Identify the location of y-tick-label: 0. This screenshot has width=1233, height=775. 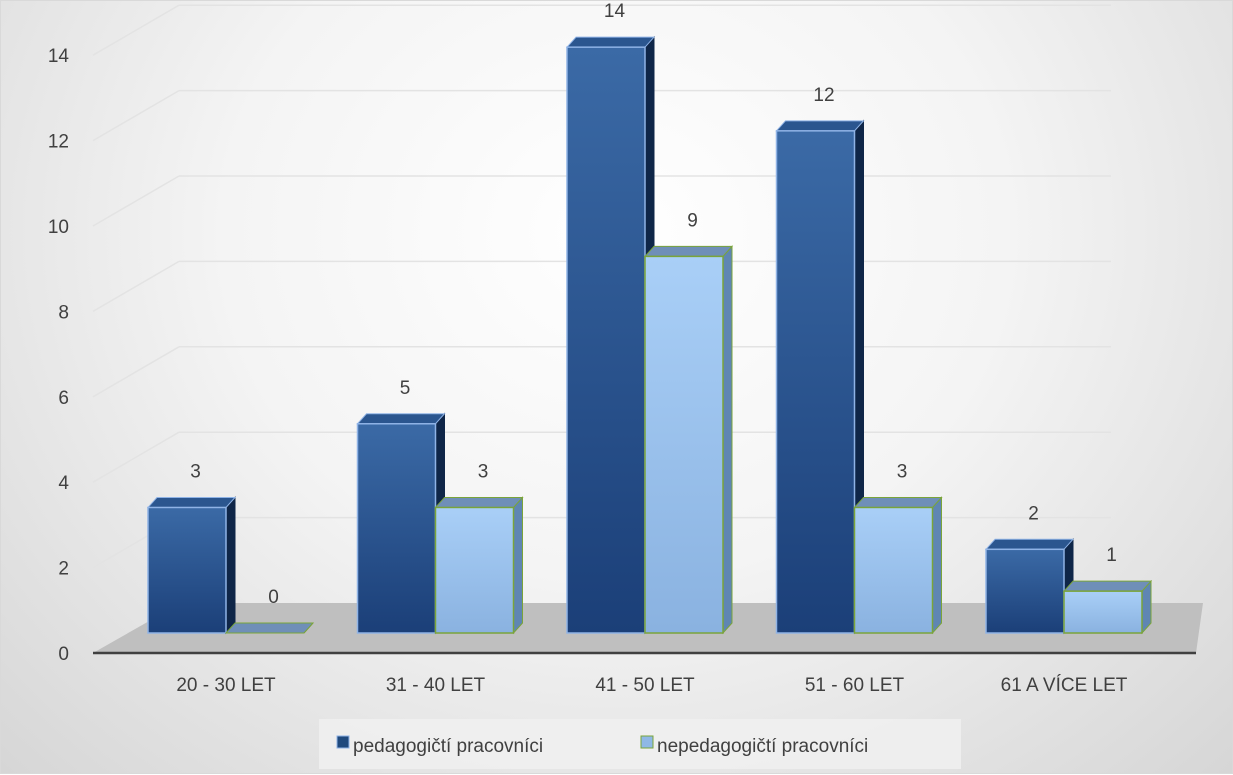
(63, 654).